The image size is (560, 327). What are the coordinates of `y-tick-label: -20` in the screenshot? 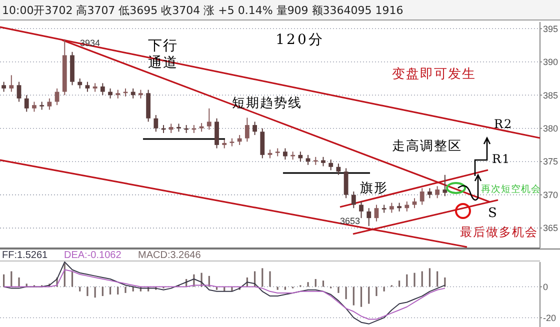 It's located at (549, 317).